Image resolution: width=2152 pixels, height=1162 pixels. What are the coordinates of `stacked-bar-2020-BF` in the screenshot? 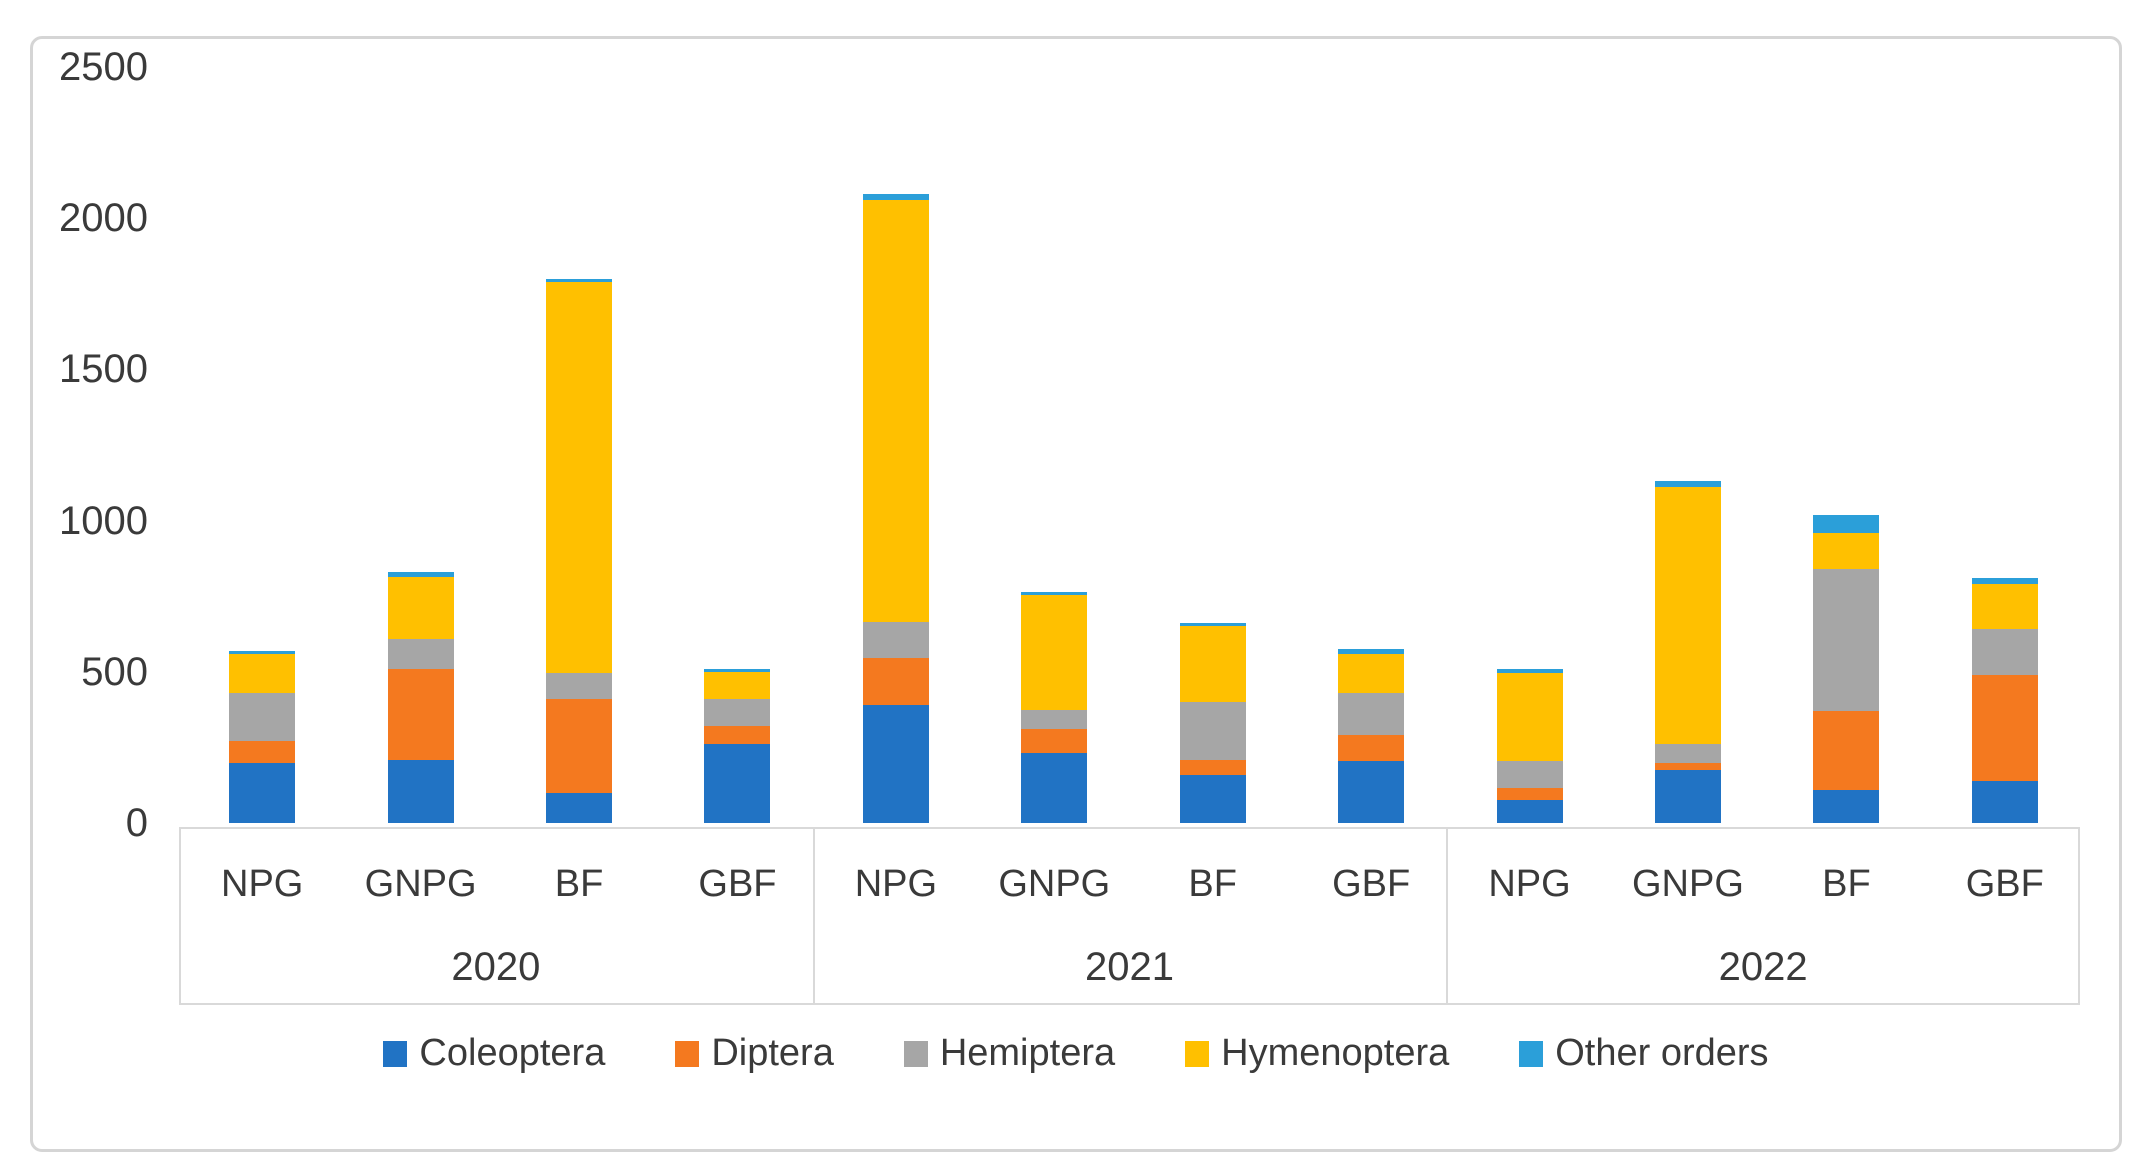 It's located at (579, 550).